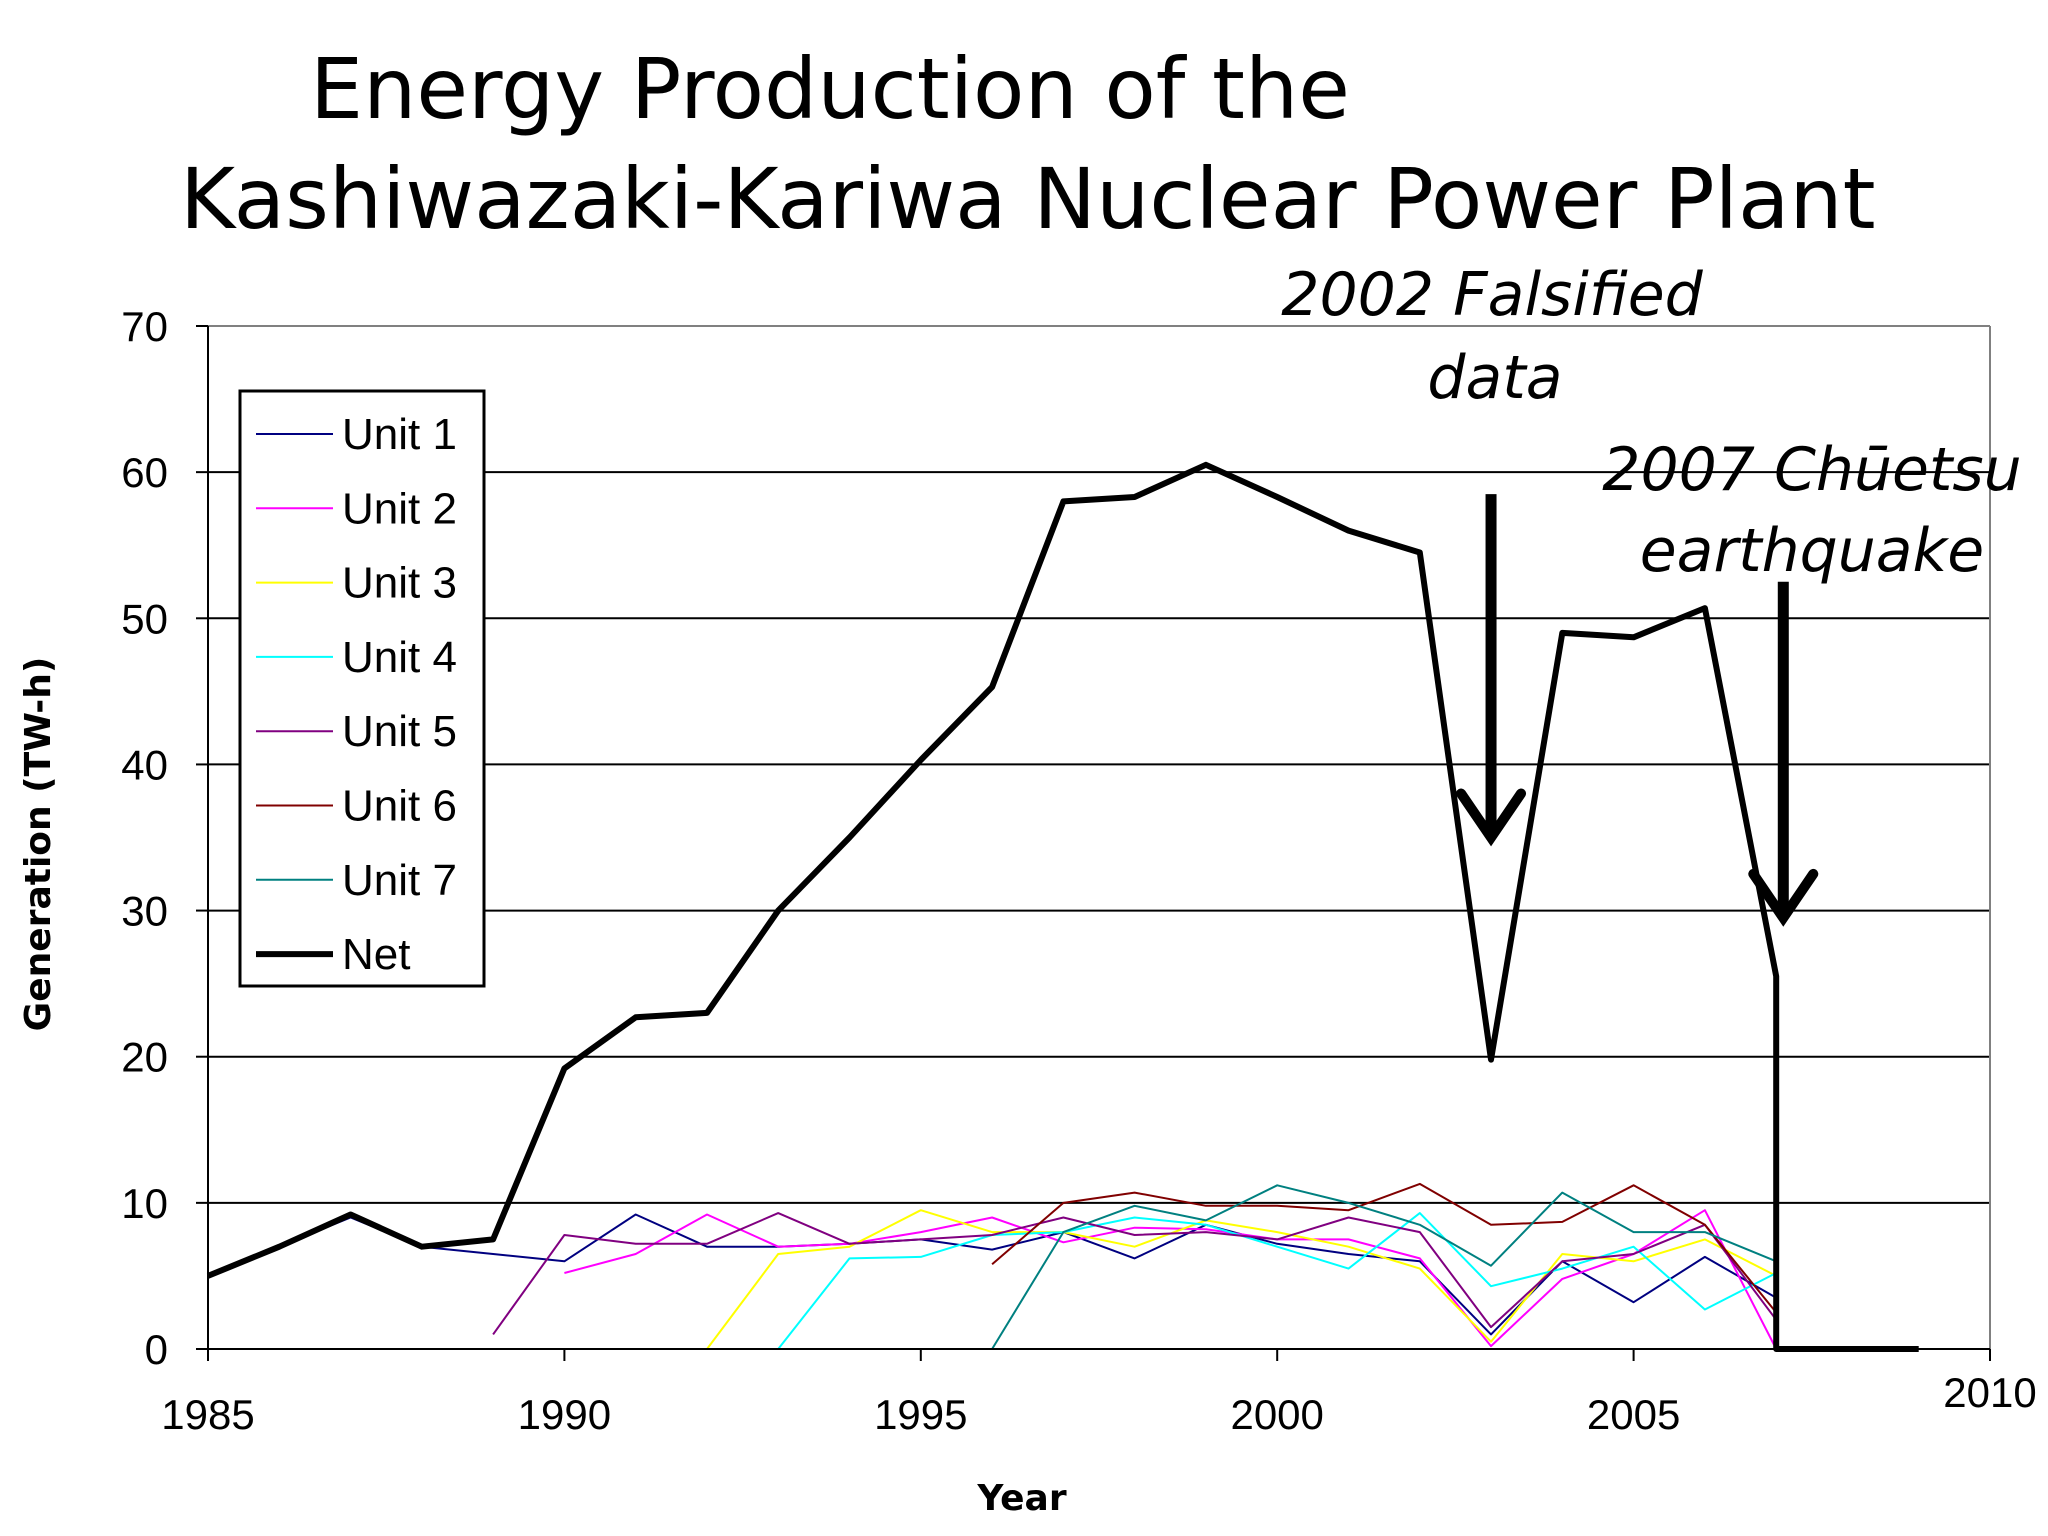 The width and height of the screenshot is (2048, 1536). I want to click on y-axis-label: Generation (TW-h), so click(38, 844).